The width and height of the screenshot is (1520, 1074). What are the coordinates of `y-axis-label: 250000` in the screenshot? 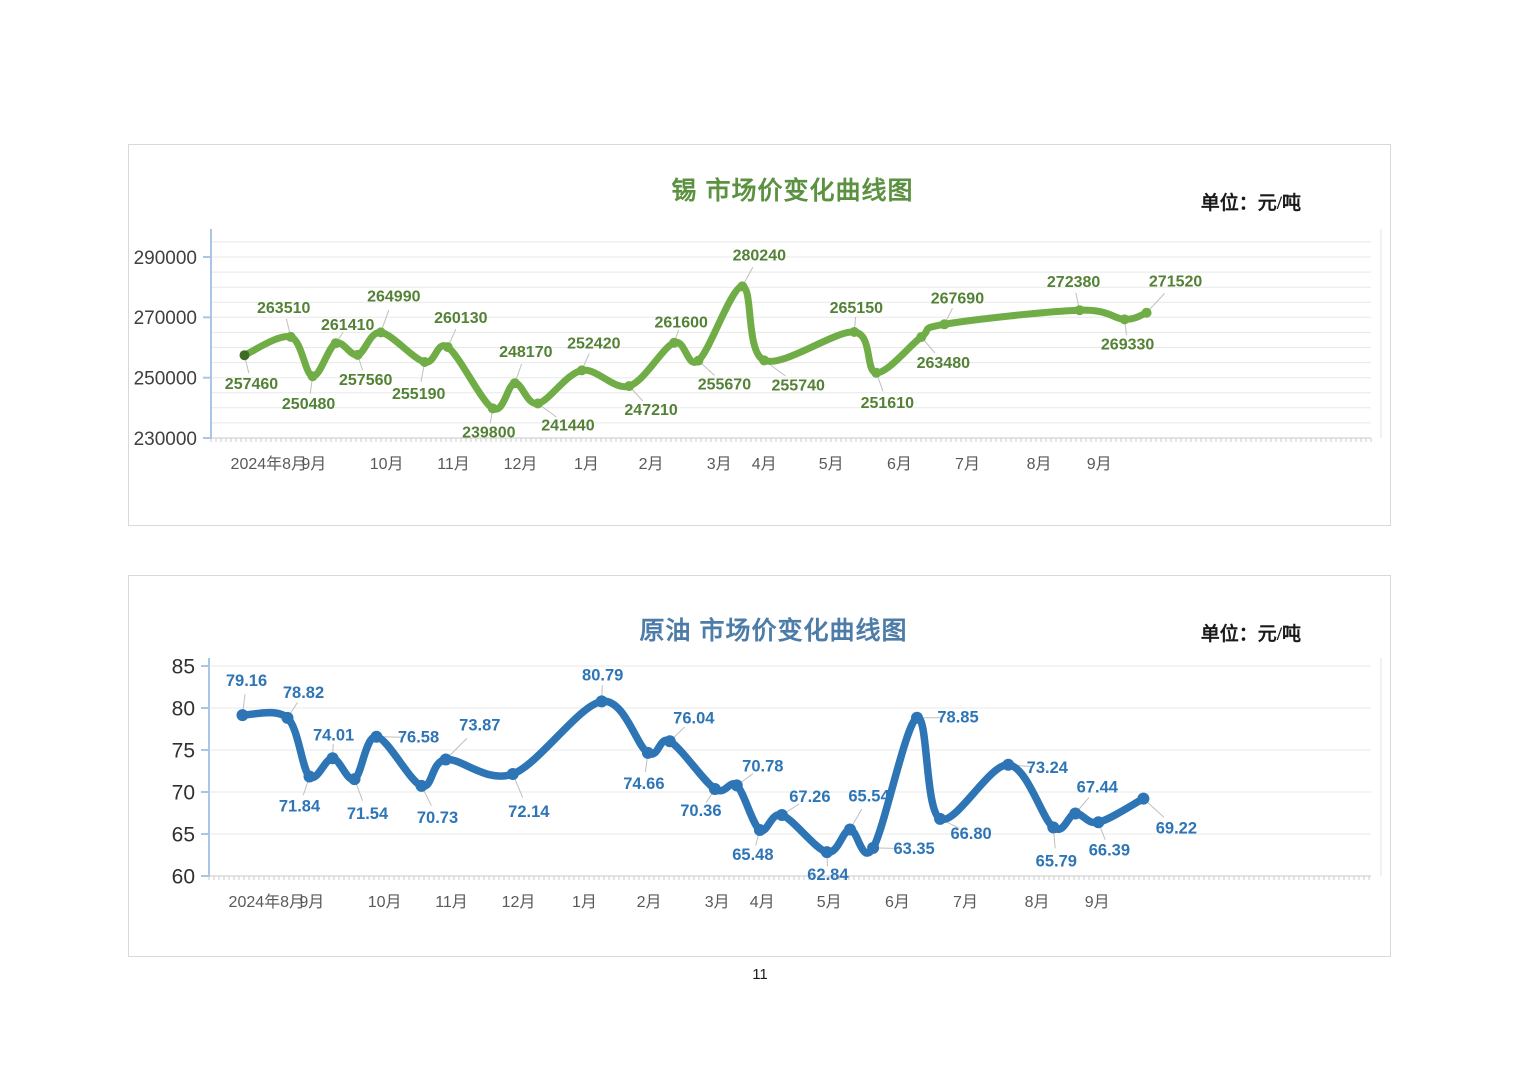 It's located at (165, 379).